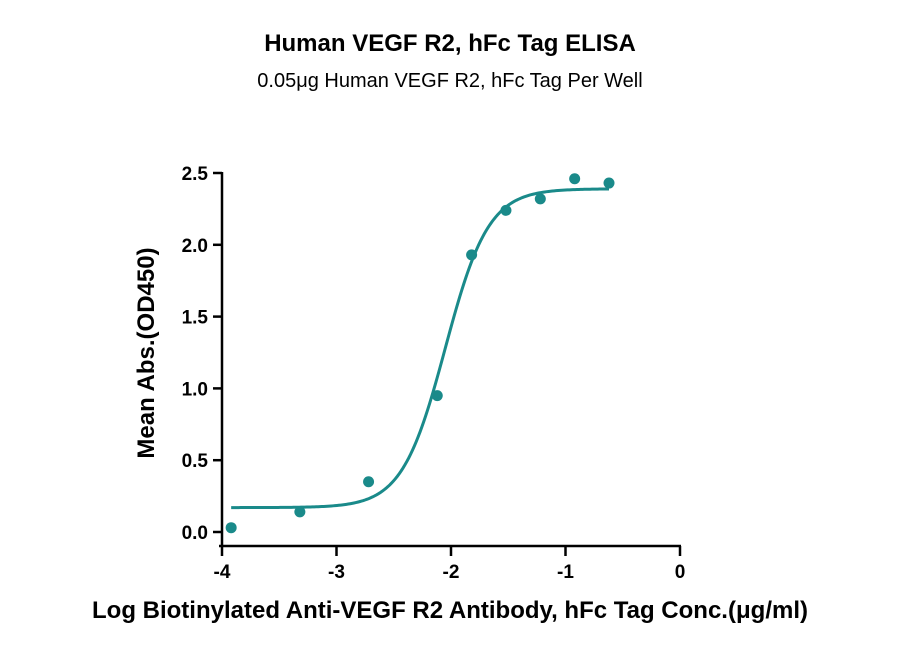 This screenshot has height=652, width=900. What do you see at coordinates (336, 572) in the screenshot?
I see `x-tick-label: -3` at bounding box center [336, 572].